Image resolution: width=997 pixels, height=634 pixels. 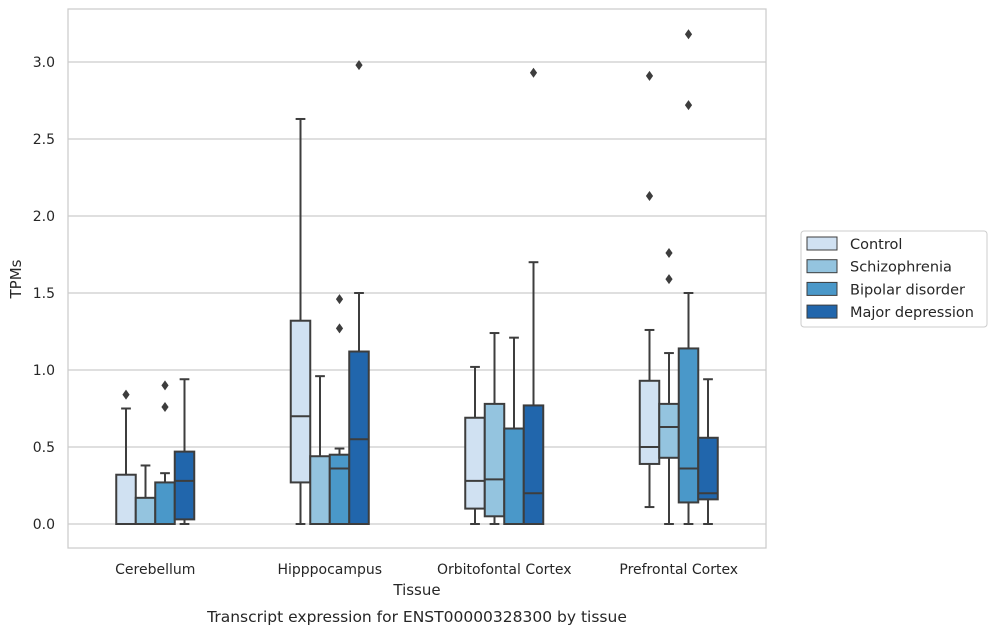 I want to click on legend-label: Schizophrenia, so click(x=901, y=268).